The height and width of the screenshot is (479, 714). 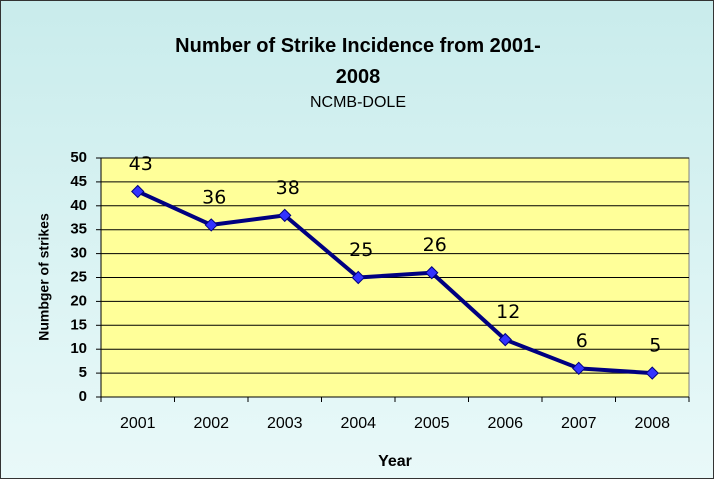 What do you see at coordinates (285, 423) in the screenshot?
I see `x-tick-label: 2003` at bounding box center [285, 423].